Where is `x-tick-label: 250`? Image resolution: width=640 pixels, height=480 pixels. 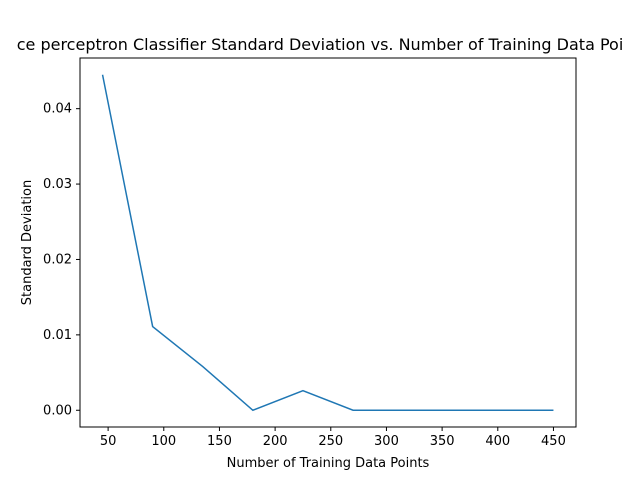 x-tick-label: 250 is located at coordinates (330, 441).